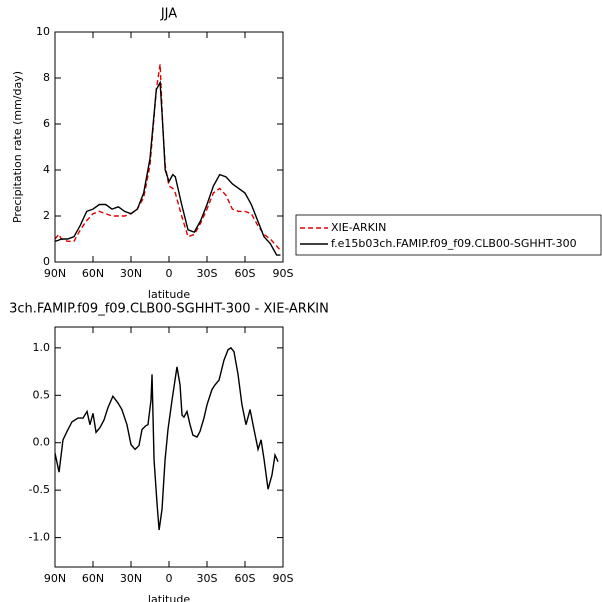 This screenshot has height=602, width=602. Describe the element at coordinates (46, 77) in the screenshot. I see `y-tick-label: 8` at that location.